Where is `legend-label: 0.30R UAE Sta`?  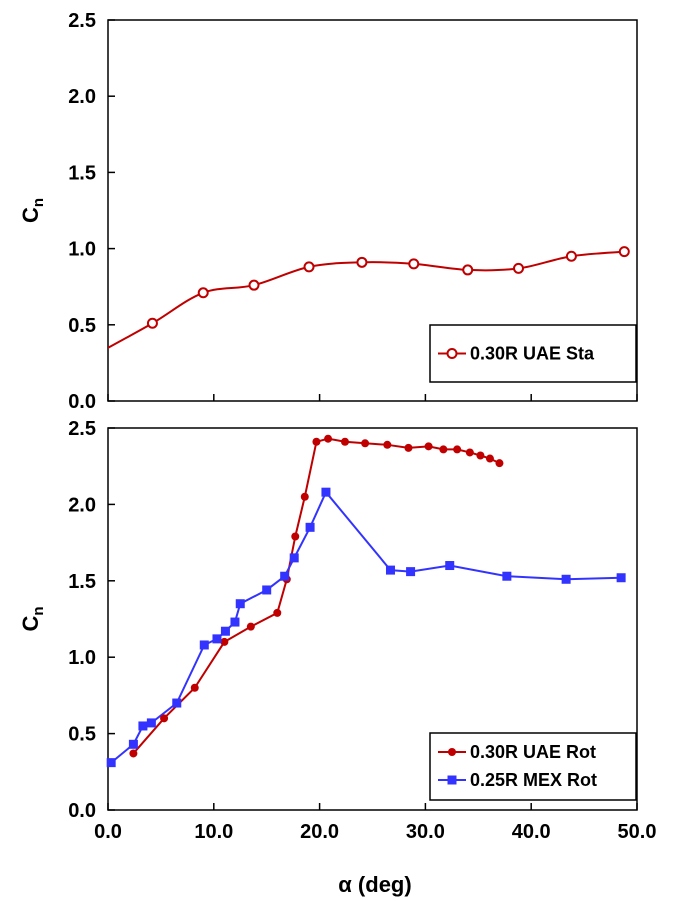 legend-label: 0.30R UAE Sta is located at coordinates (532, 354).